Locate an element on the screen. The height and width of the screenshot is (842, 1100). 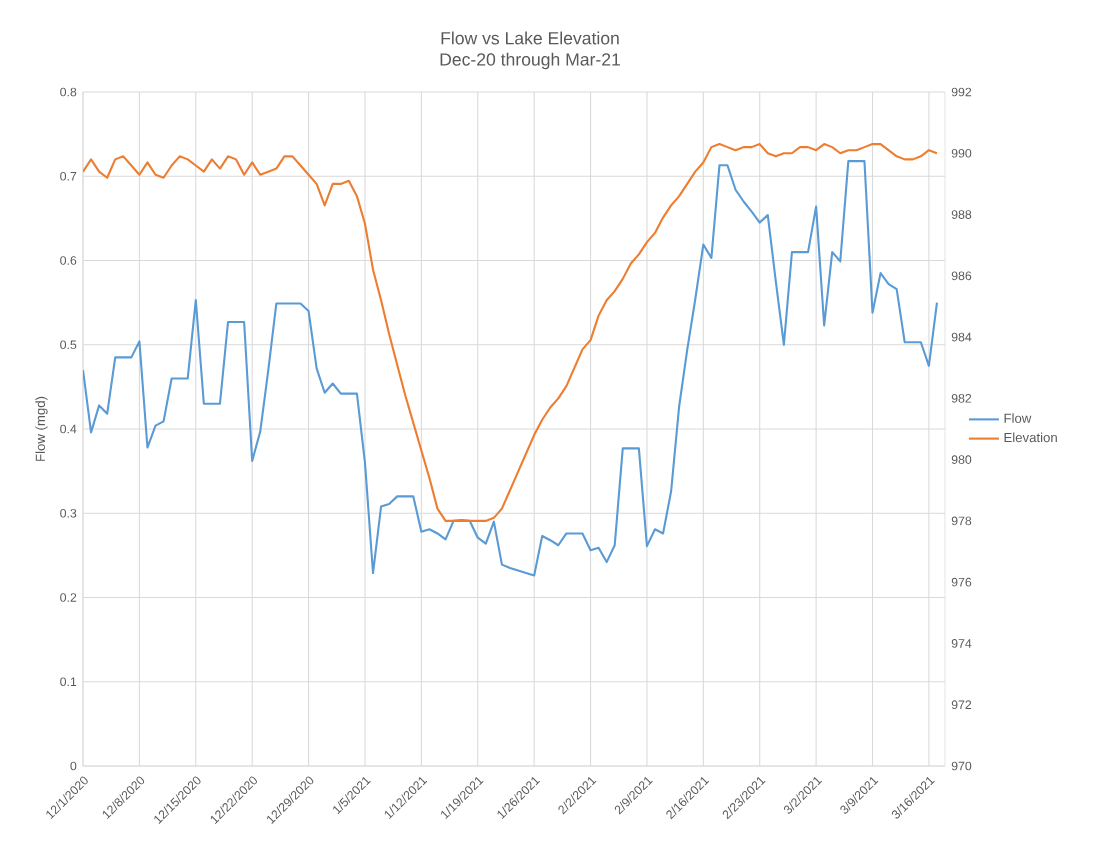
y2-tick-label: 986 is located at coordinates (961, 276).